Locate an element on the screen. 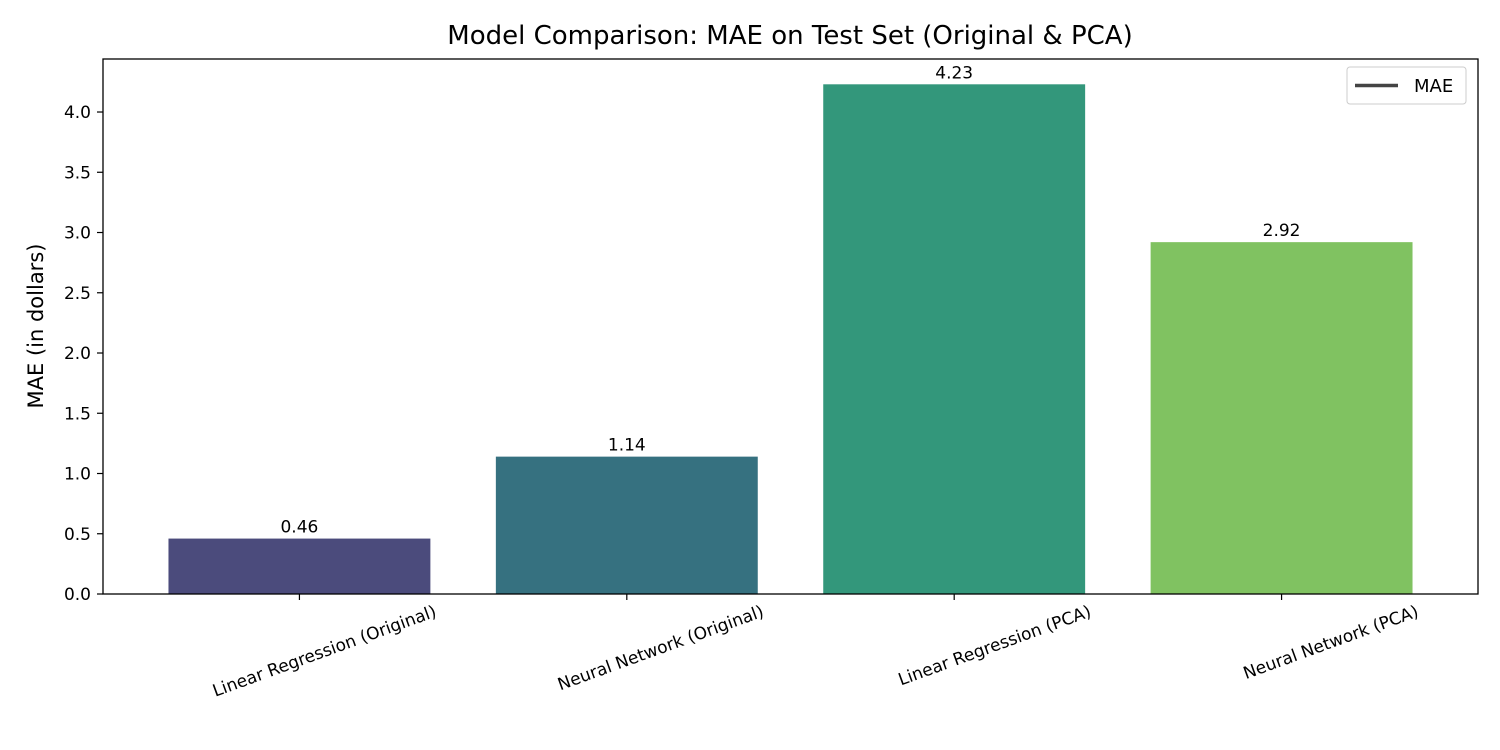 The height and width of the screenshot is (750, 1500). y-tick-label-5: 2.5 is located at coordinates (77, 294).